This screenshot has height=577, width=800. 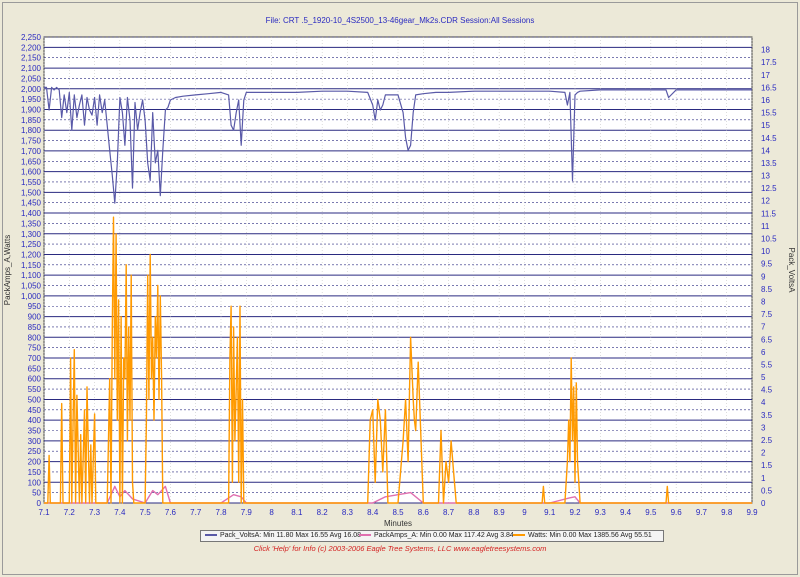 What do you see at coordinates (31, 47) in the screenshot?
I see `left-tick-label: 2,200` at bounding box center [31, 47].